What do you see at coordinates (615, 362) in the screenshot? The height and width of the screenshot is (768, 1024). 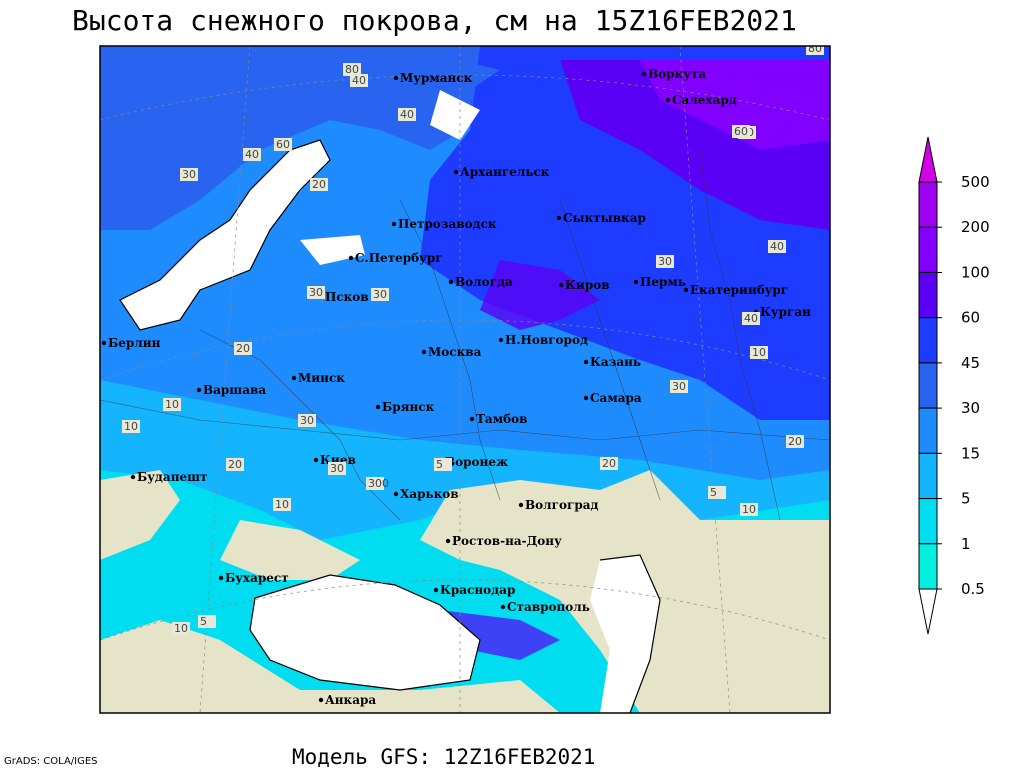 I see `city: Казань` at bounding box center [615, 362].